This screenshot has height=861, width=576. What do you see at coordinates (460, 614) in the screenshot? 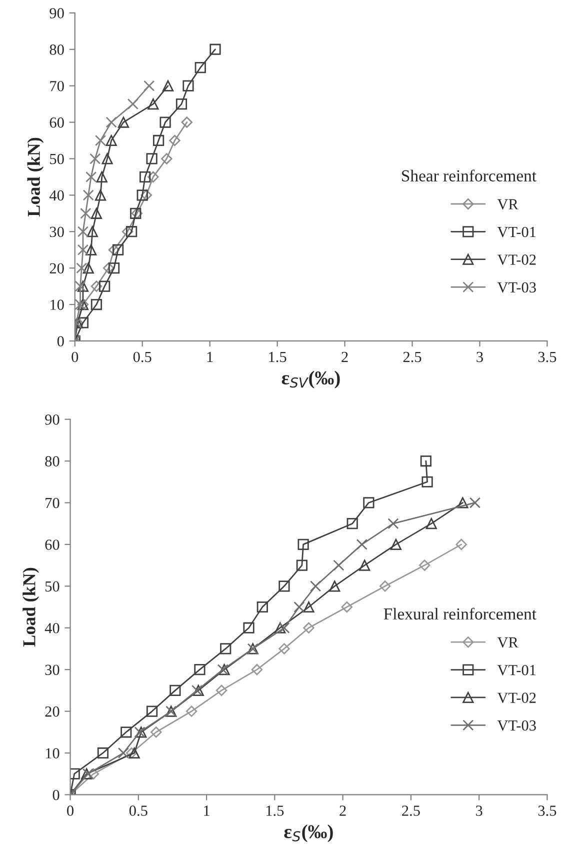
I see `legend-title: Flexural reinforcement` at bounding box center [460, 614].